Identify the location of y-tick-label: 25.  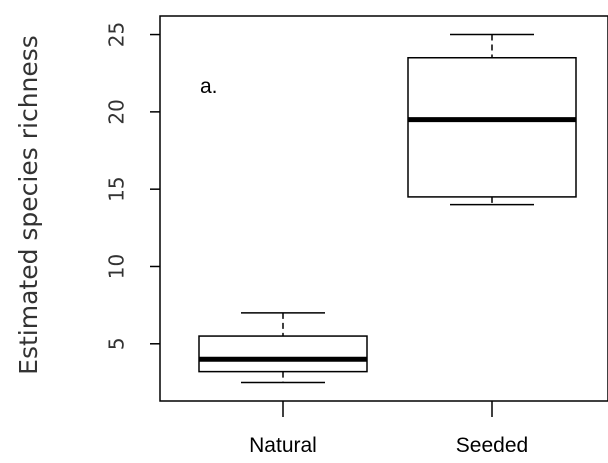
(117, 34).